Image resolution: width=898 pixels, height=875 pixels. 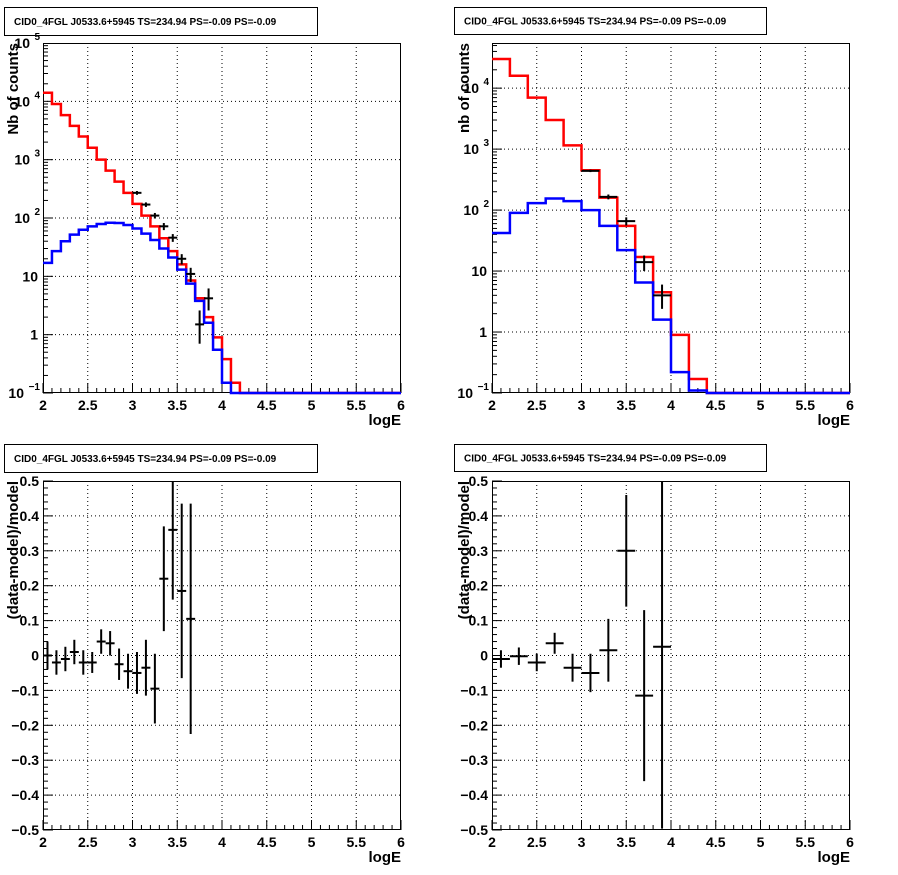 I want to click on model-source-histogram, so click(x=222, y=308).